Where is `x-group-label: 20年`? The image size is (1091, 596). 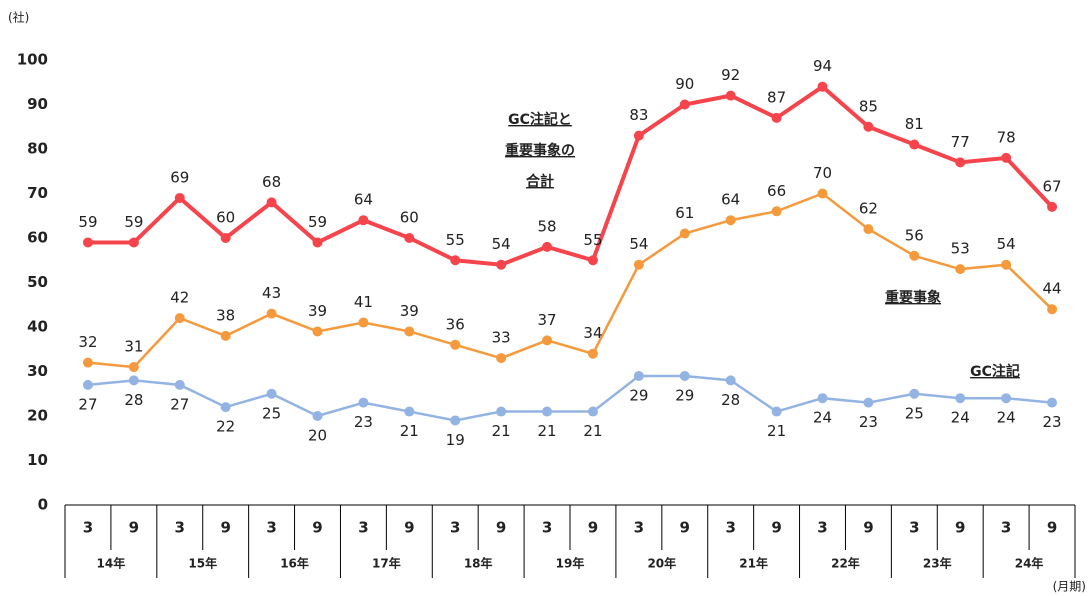
x-group-label: 20年 is located at coordinates (661, 563).